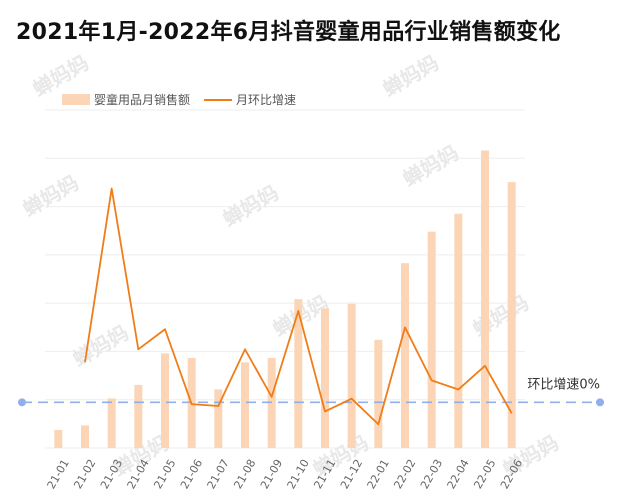 Image resolution: width=619 pixels, height=500 pixels. I want to click on legend-bar-label: 婴童用品月销售额, so click(142, 100).